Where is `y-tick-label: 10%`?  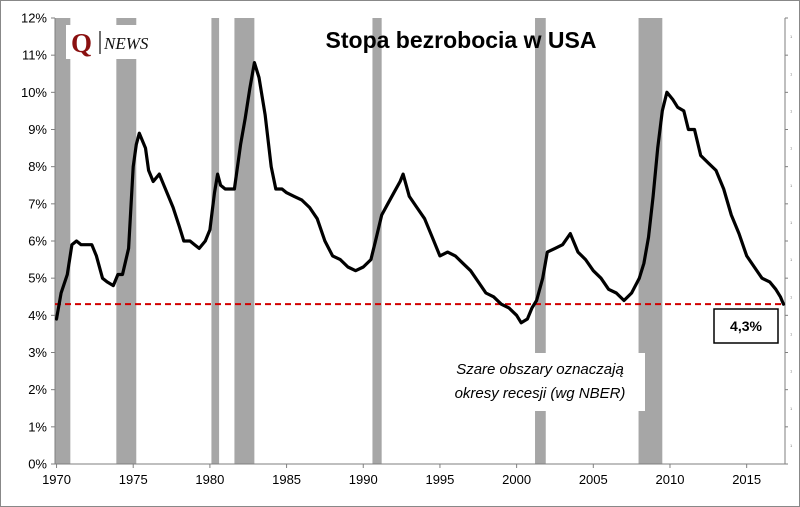 y-tick-label: 10% is located at coordinates (34, 92).